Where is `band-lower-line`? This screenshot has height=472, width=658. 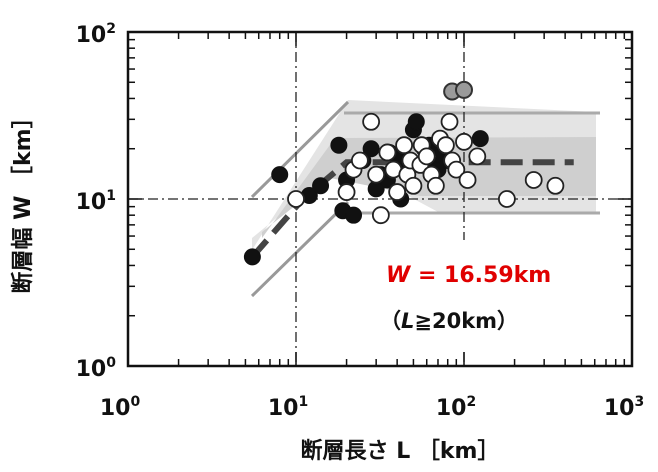
band-lower-line is located at coordinates (300, 249).